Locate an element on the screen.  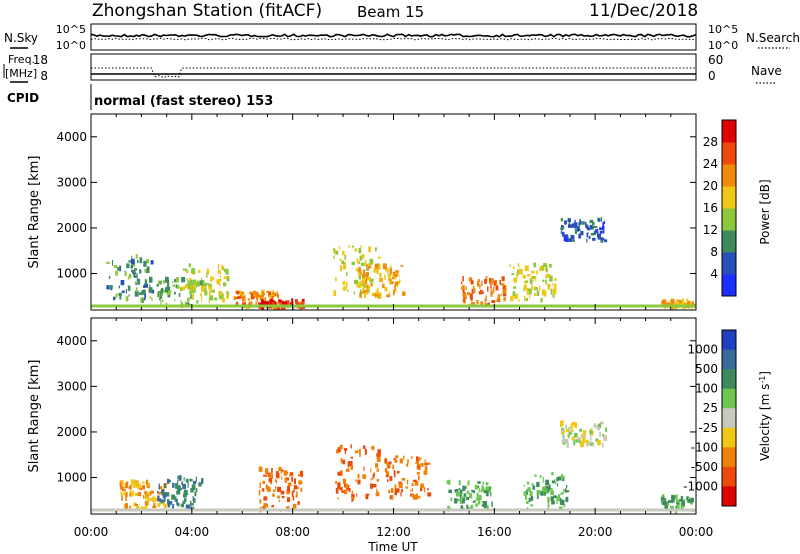
velocity-colorbar-tick: 1000 is located at coordinates (702, 350).